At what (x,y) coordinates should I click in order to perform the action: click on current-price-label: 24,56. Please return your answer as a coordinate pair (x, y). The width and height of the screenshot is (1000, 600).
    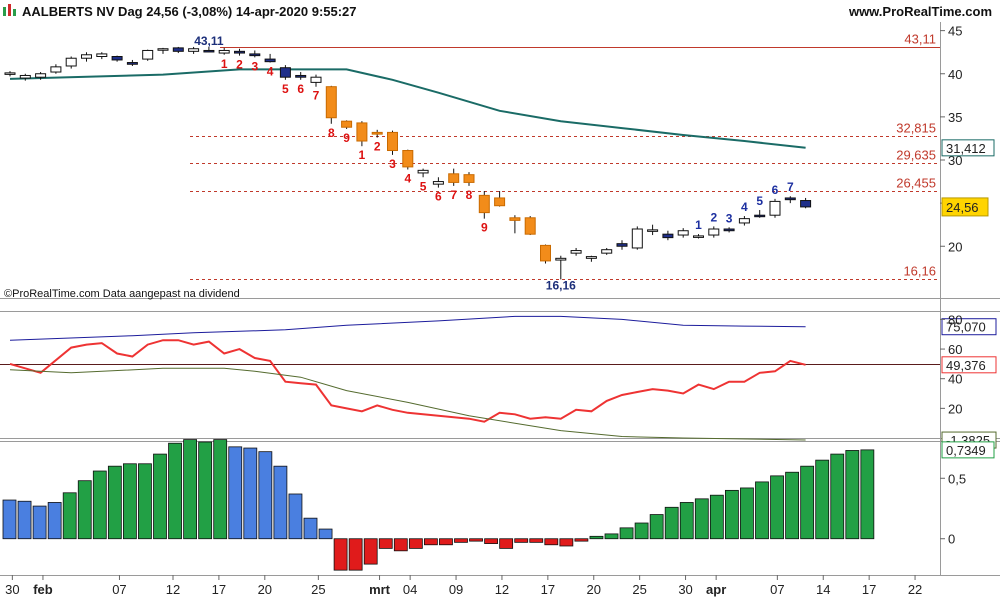
    Looking at the image, I should click on (962, 207).